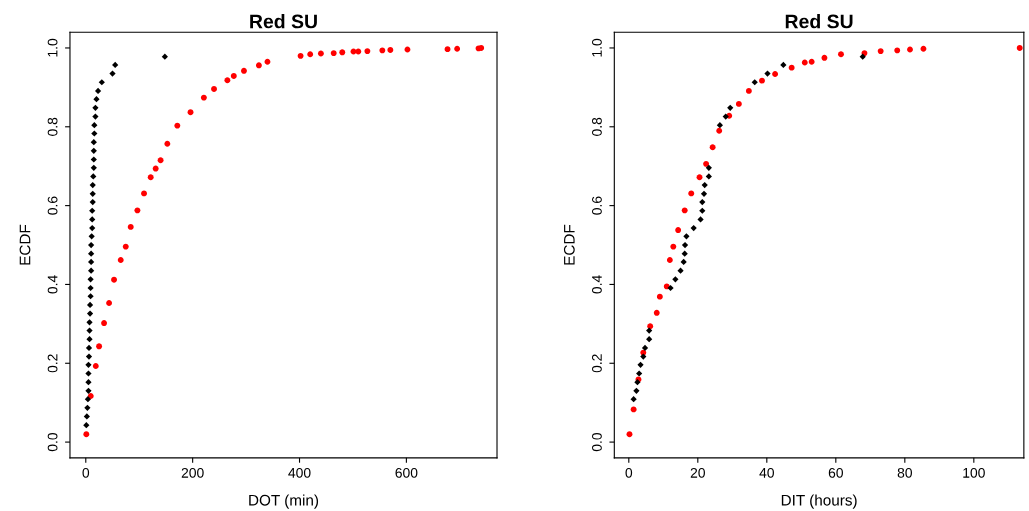 This screenshot has width=1029, height=511. I want to click on y-tick-label: 0.4, so click(597, 284).